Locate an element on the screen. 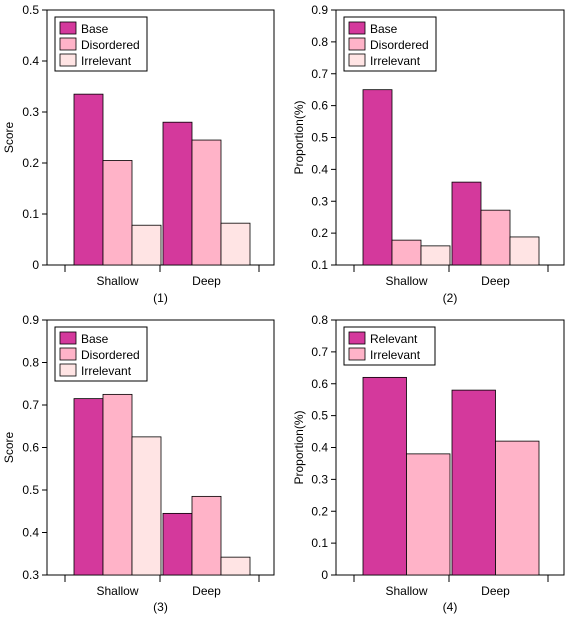  legend-label: Relevant is located at coordinates (394, 339).